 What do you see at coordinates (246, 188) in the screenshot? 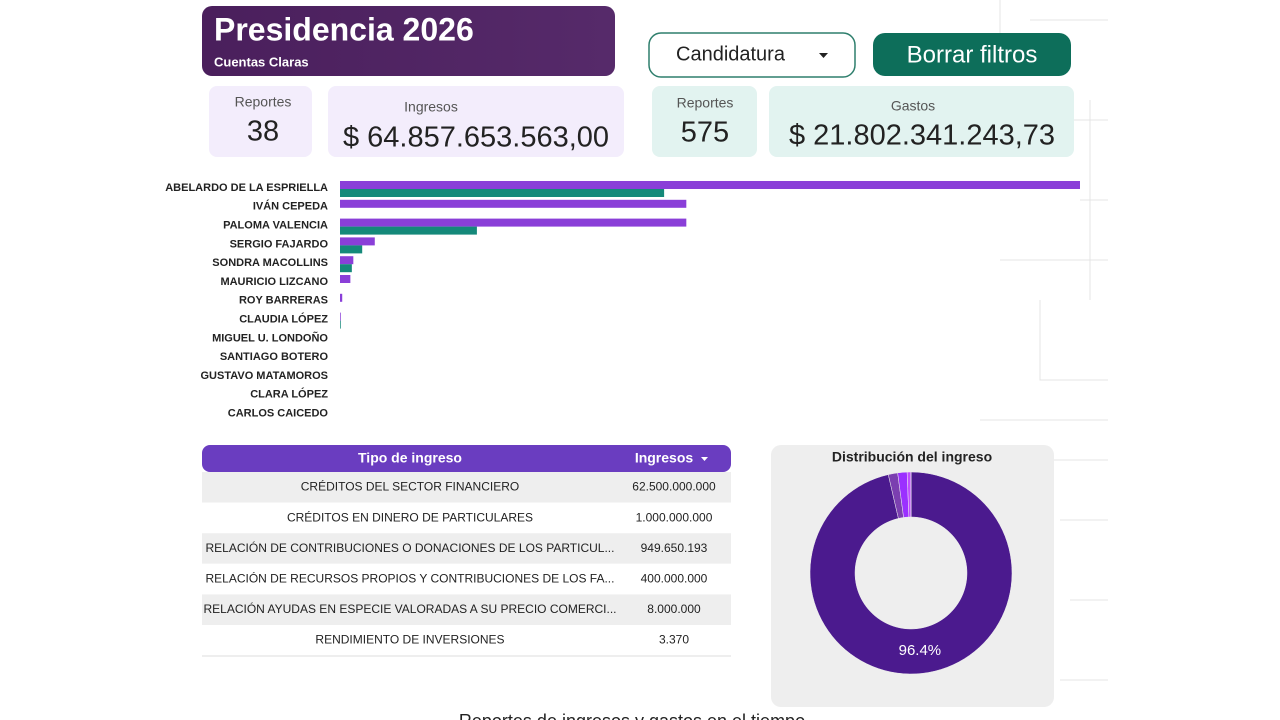
I see `category-label: ABELARDO DE LA ESPRIELLA` at bounding box center [246, 188].